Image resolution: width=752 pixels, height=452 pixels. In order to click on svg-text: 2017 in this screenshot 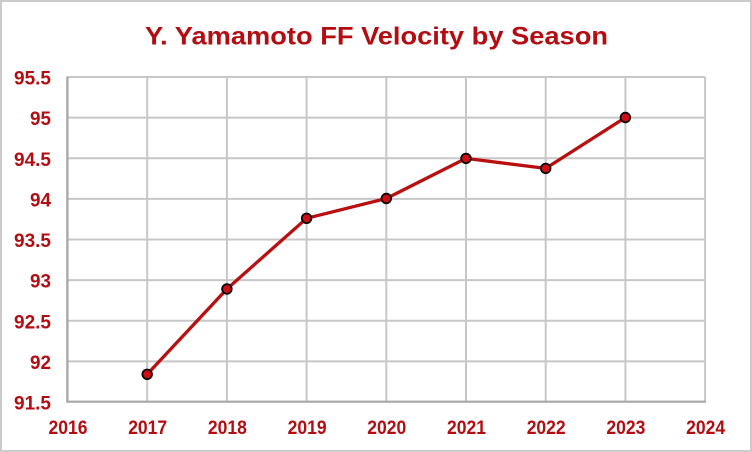, I will do `click(147, 428)`.